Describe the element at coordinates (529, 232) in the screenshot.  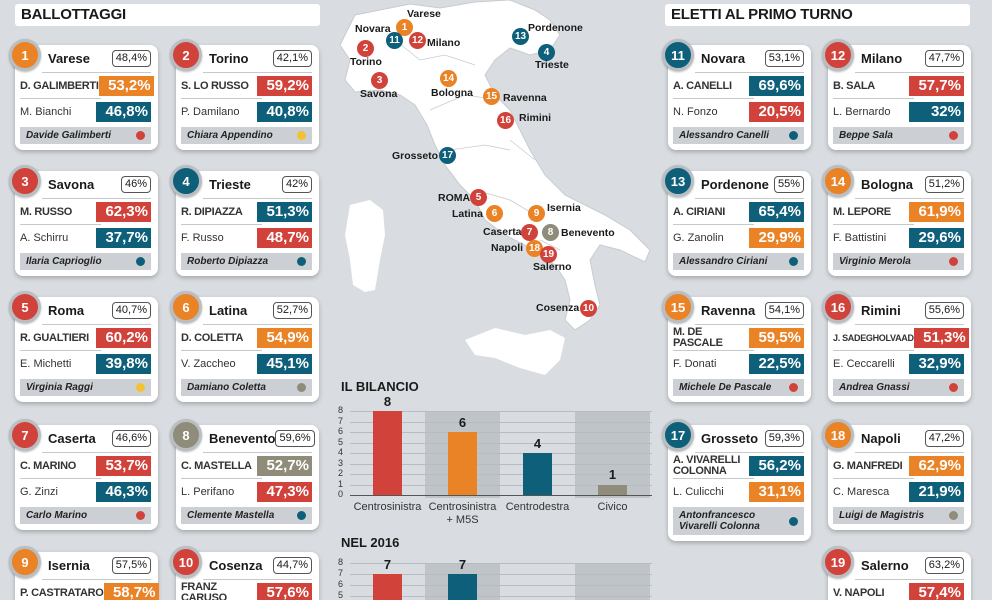
I see `map-pin-caserta: 7` at that location.